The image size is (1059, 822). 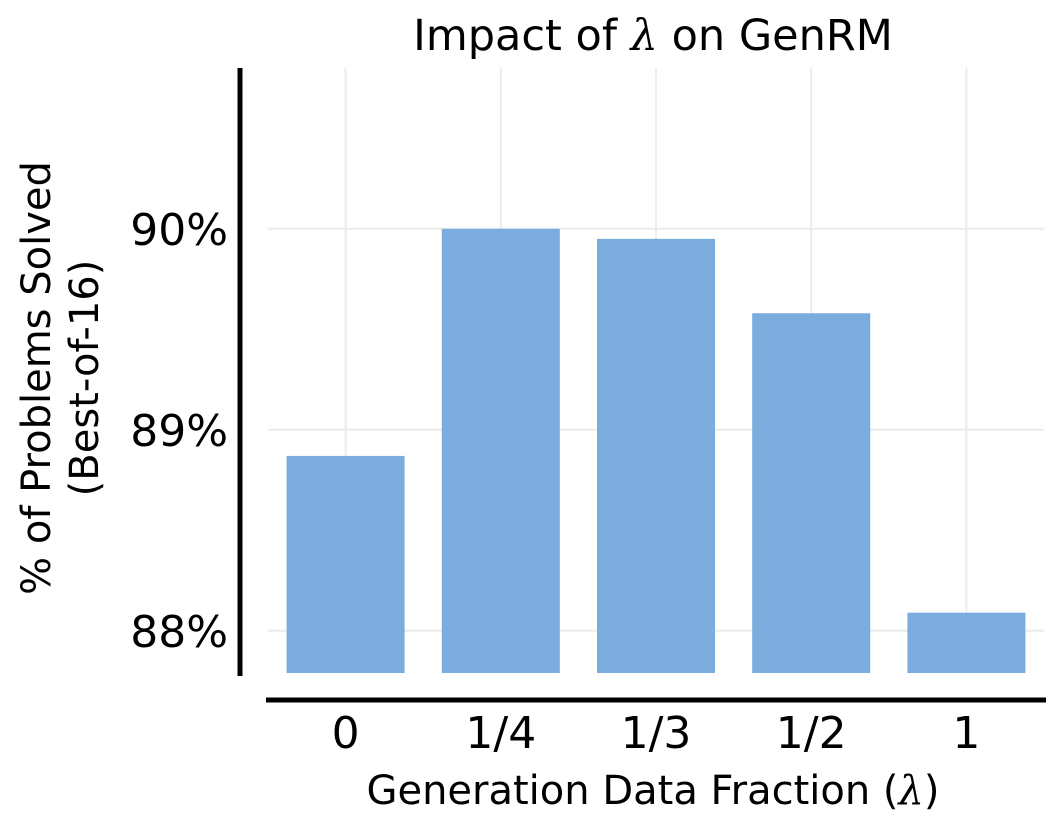 I want to click on chart-title-before: Impact of, so click(x=522, y=36).